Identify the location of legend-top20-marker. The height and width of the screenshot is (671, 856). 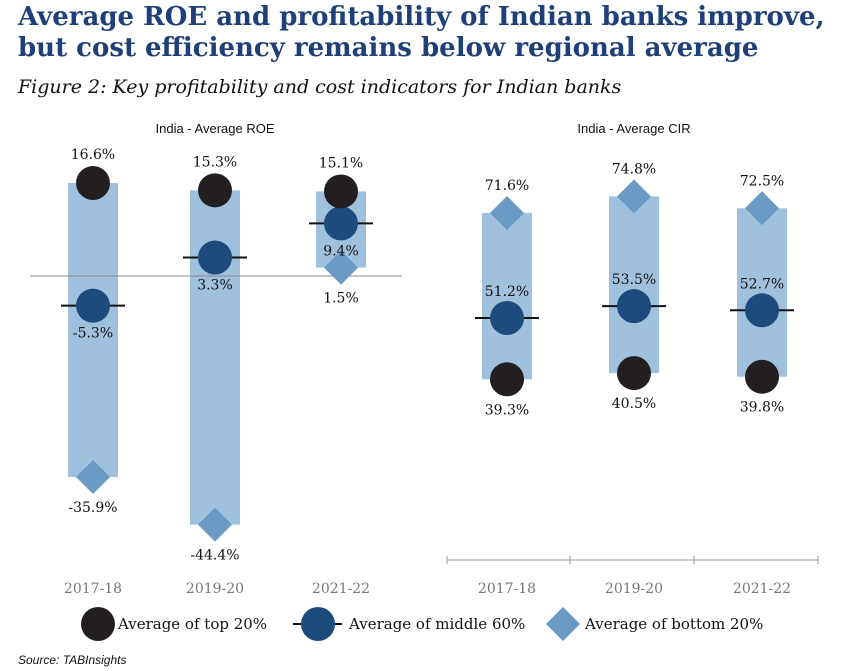
(98, 624).